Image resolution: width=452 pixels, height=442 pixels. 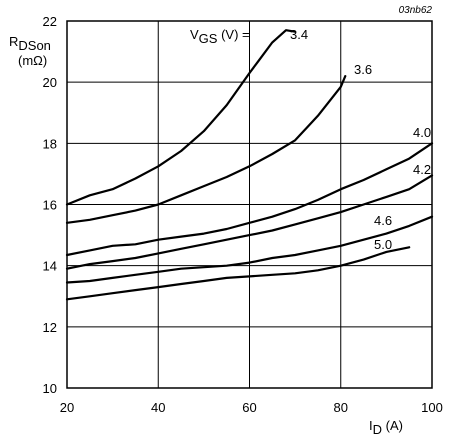 I want to click on series-label-vgs-3-6: 3.6, so click(x=363, y=69).